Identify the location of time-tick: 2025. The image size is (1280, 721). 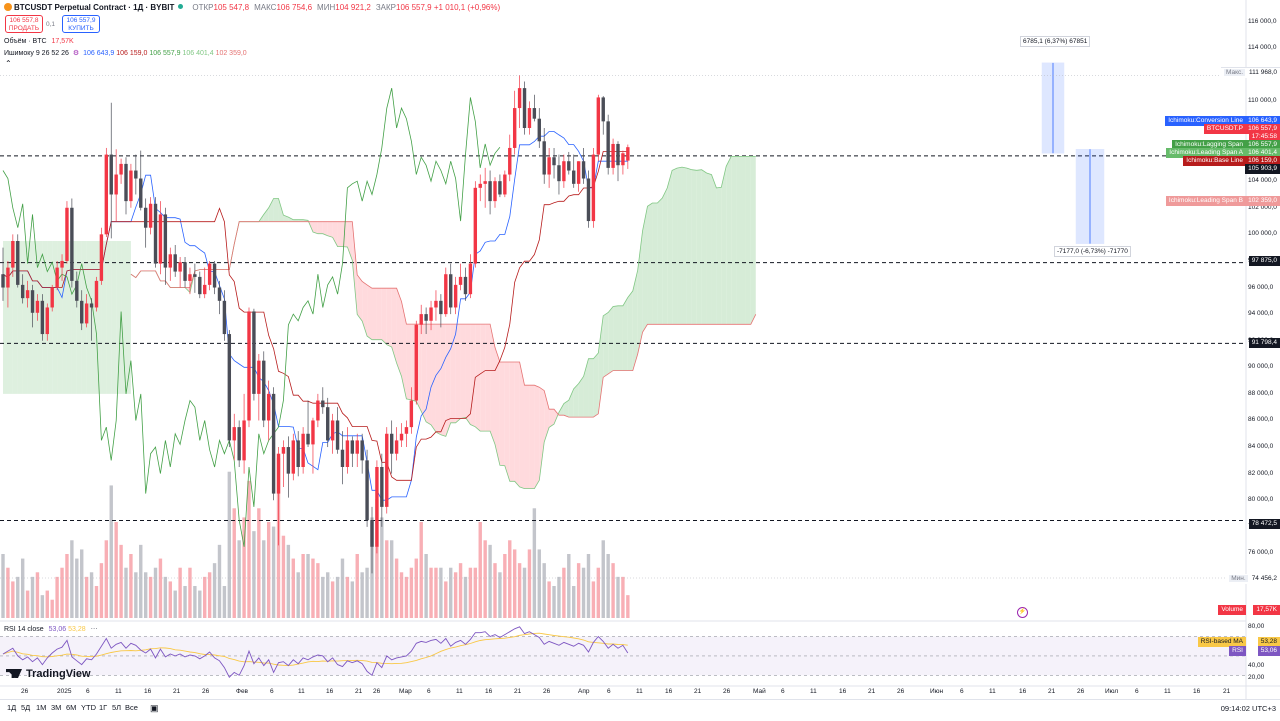
(64, 691).